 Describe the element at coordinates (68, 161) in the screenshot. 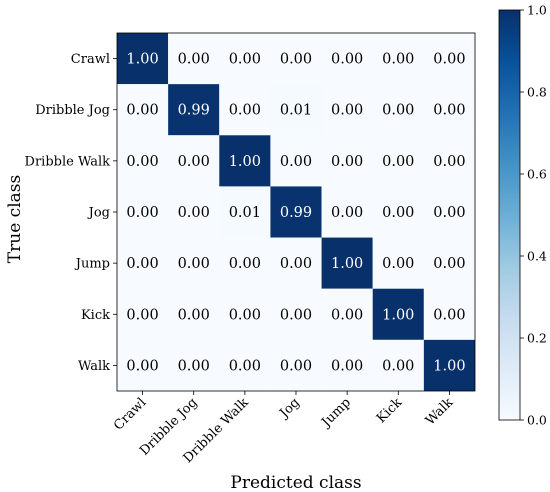

I see `y-tick-label: Dribble Walk` at that location.